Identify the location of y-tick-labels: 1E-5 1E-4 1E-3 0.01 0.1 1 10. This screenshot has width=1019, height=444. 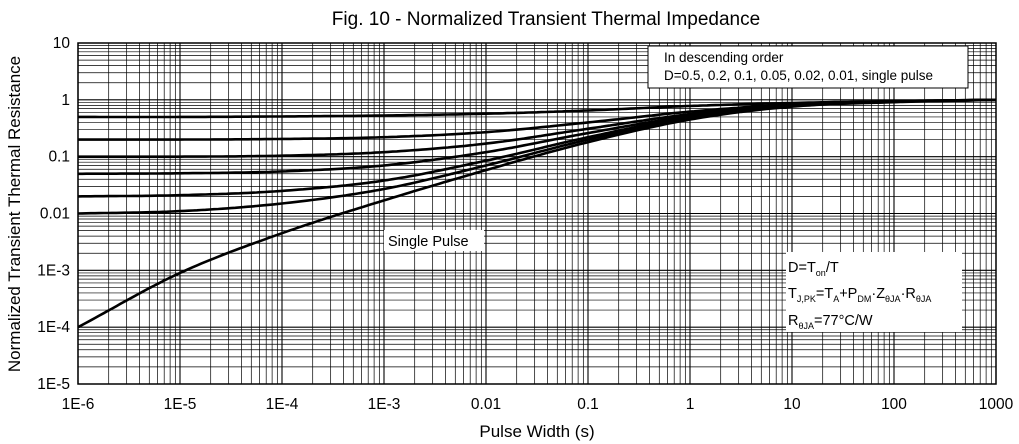
(53, 214).